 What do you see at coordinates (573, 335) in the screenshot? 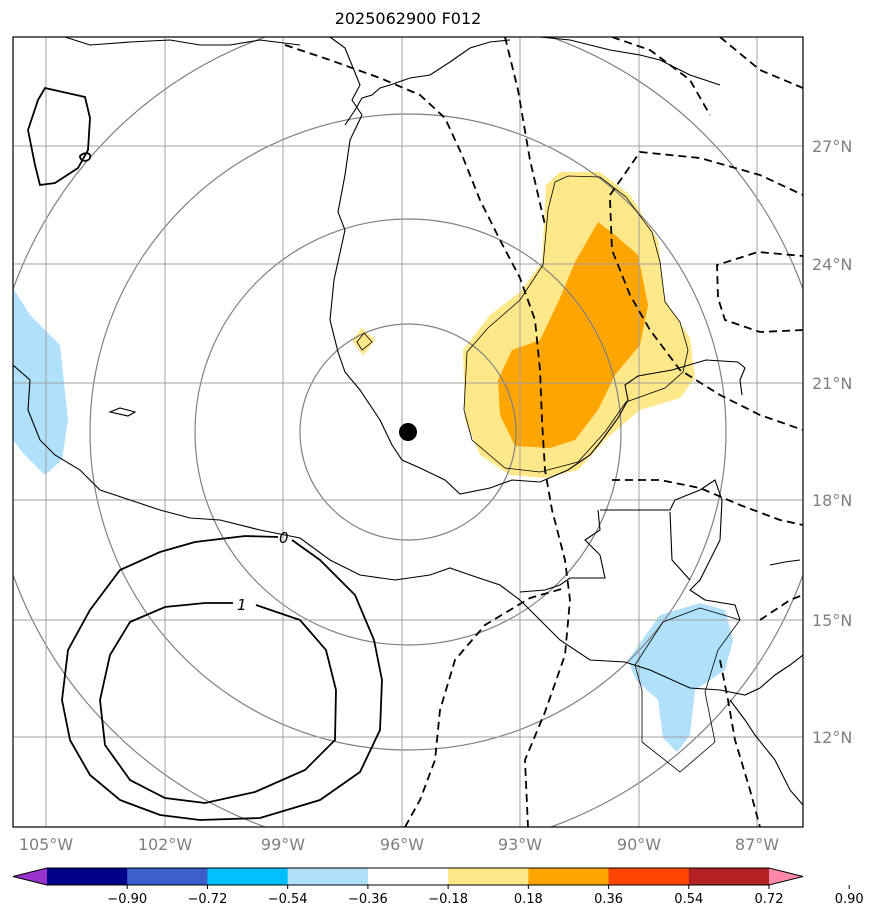
I see `positive-anomaly-strong` at bounding box center [573, 335].